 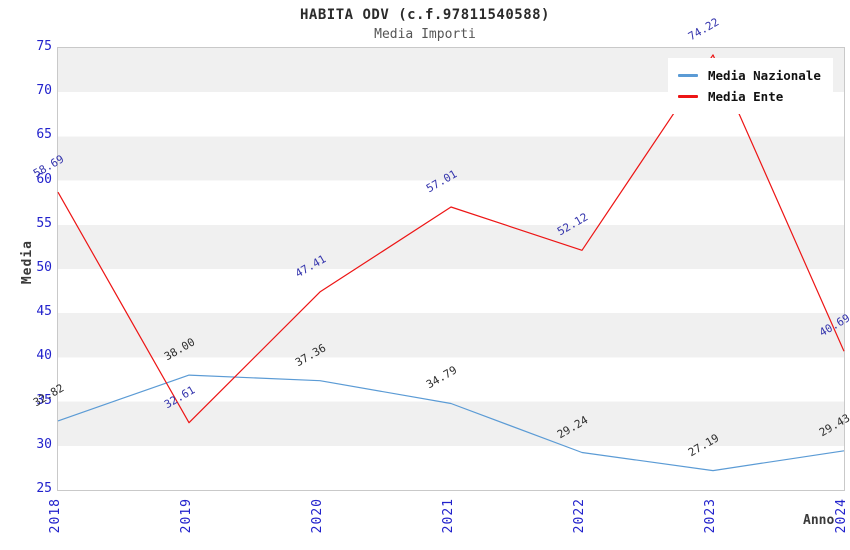 I want to click on x-tick-label: 2020, so click(x=317, y=516).